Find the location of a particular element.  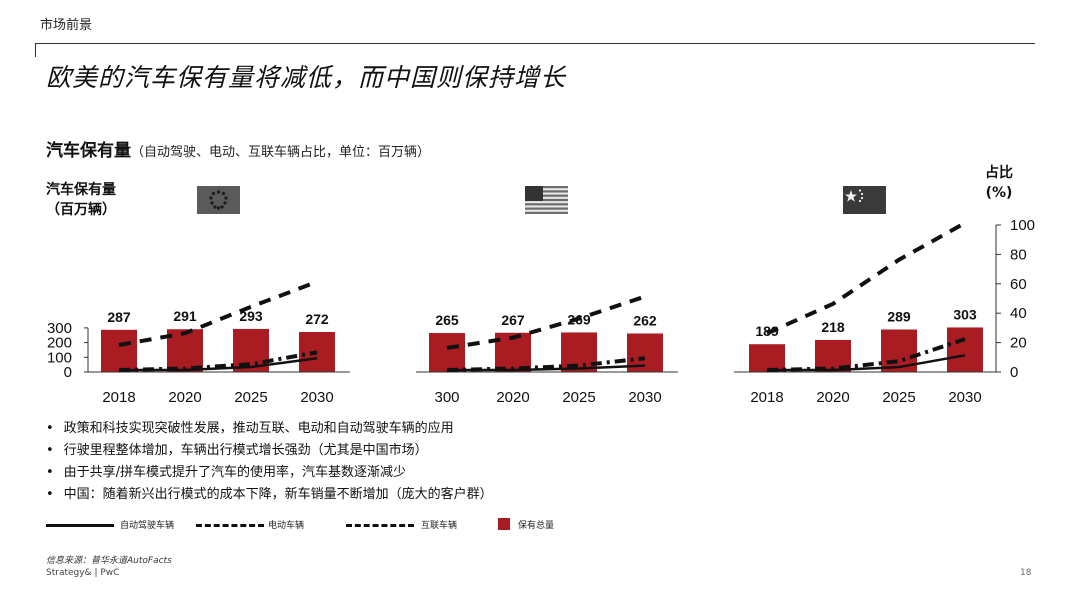

chart-subtitle: 汽车保有量（自动驾驶、电动、互联车辆占比，单位：百万辆） is located at coordinates (238, 148).